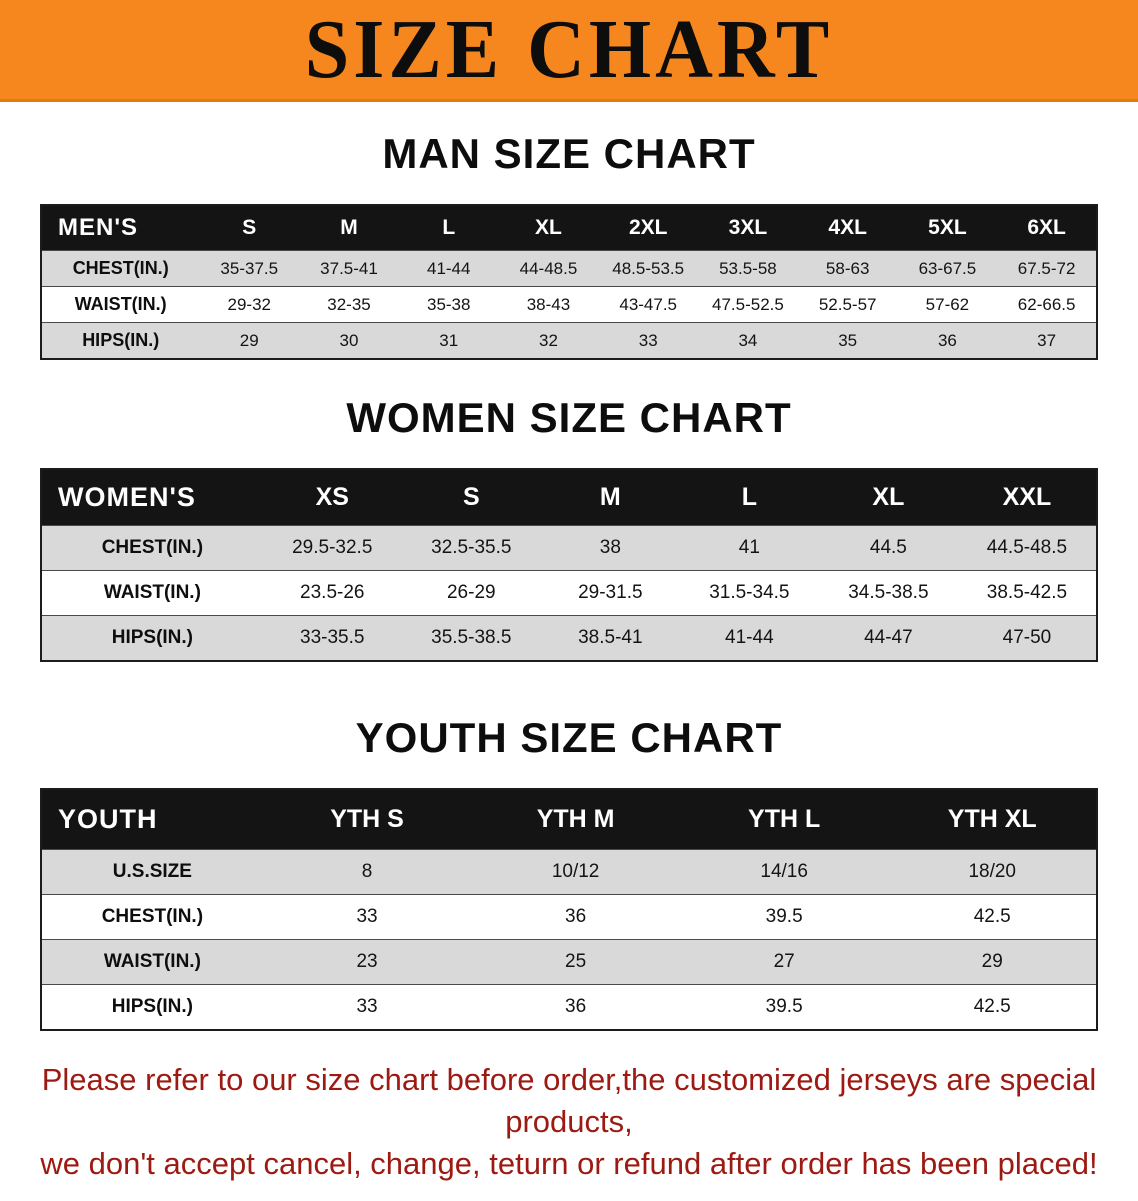 This screenshot has height=1201, width=1138. I want to click on size-value-cell: 52.5-57, so click(847, 304).